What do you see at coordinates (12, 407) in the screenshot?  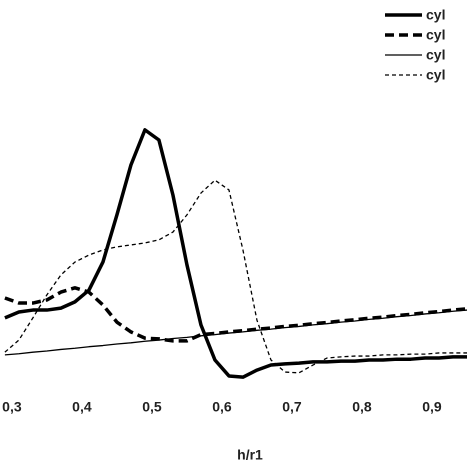 I see `x-tick-label: 0,3` at bounding box center [12, 407].